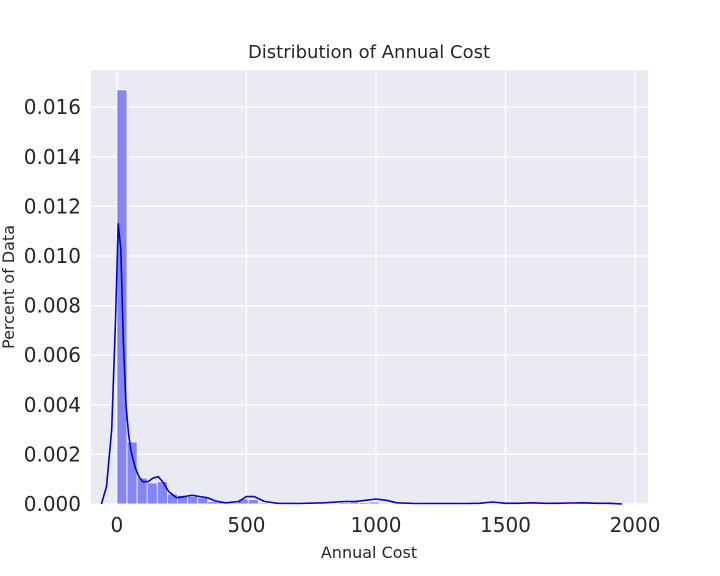  I want to click on x-tick-labels: 0 500 1000 1500 2000, so click(386, 525).